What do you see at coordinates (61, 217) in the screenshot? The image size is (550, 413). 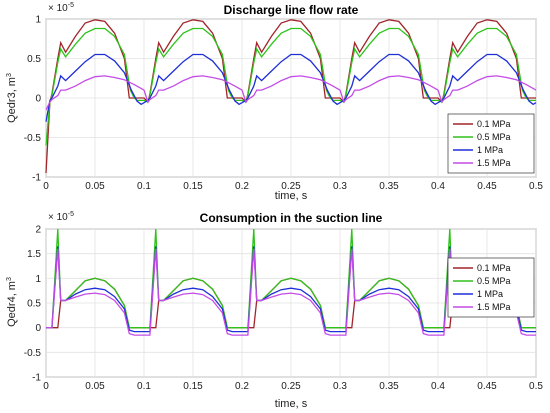 I see `suction-exponent: × 10⁻⁵` at bounding box center [61, 217].